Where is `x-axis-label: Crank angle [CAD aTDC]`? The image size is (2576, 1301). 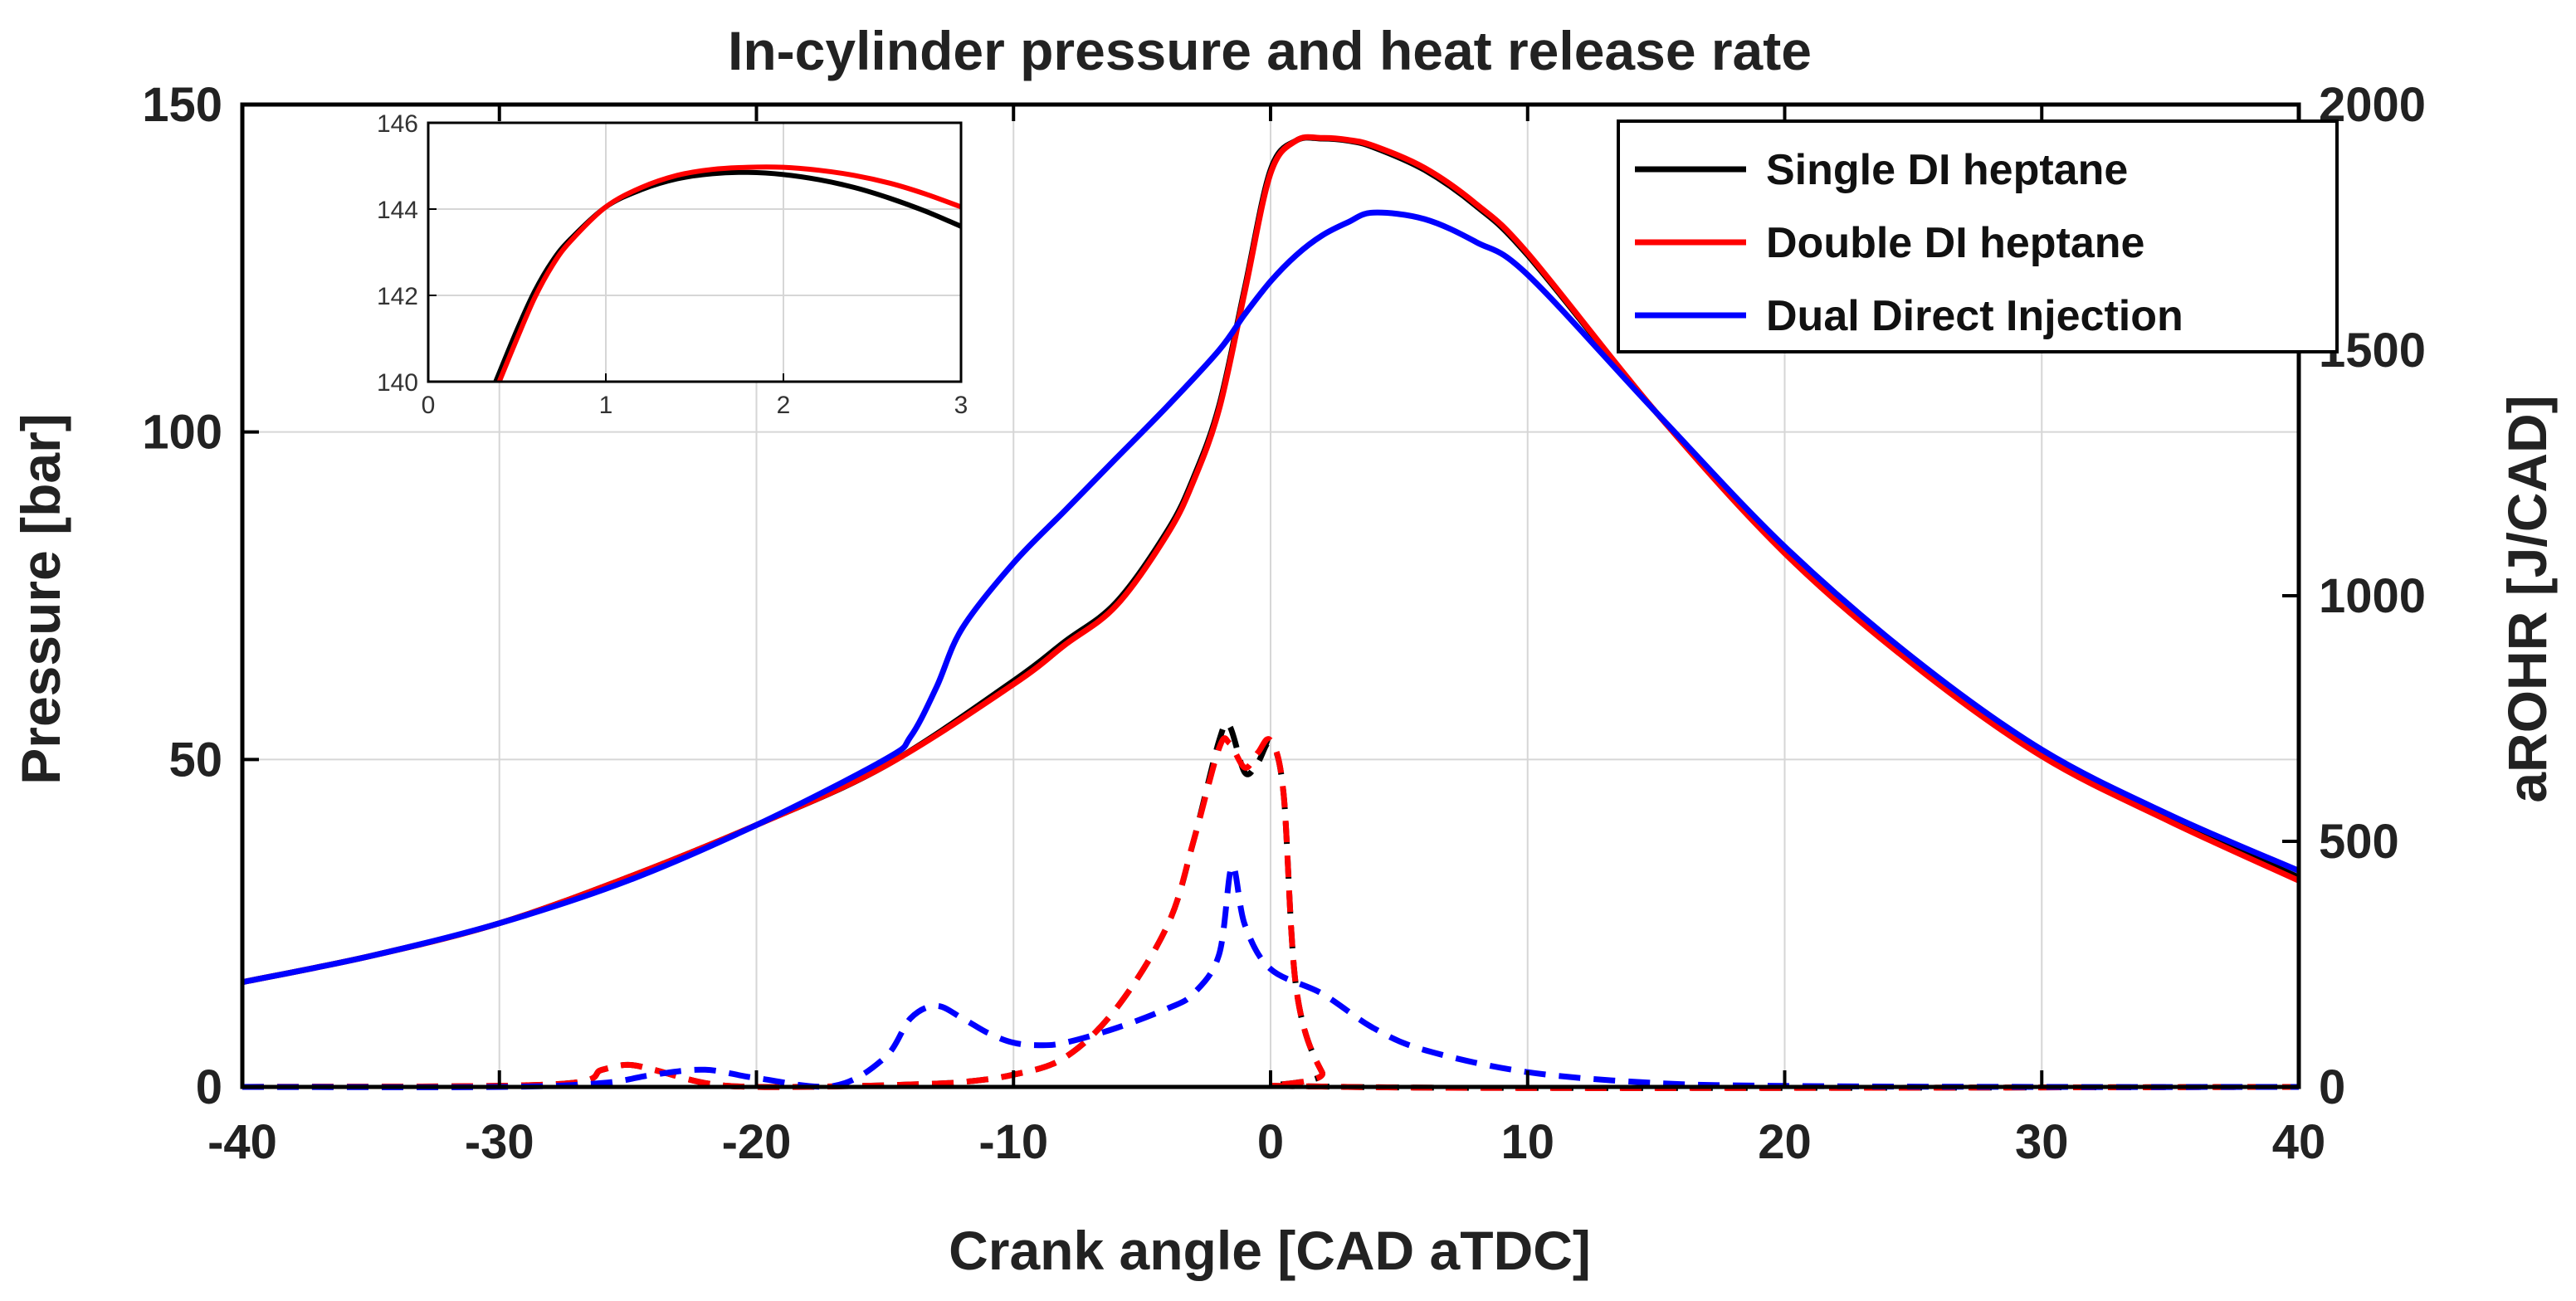
x-axis-label: Crank angle [CAD aTDC] is located at coordinates (1270, 1250).